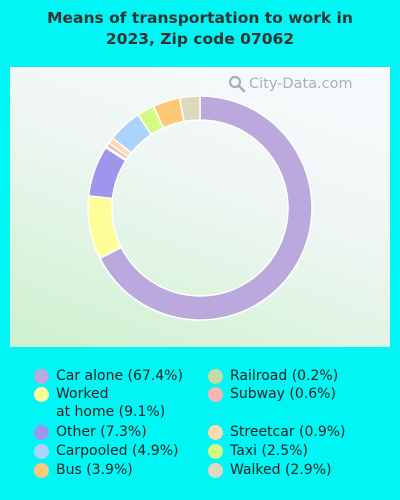 Image resolution: width=400 pixels, height=500 pixels. What do you see at coordinates (189, 109) in the screenshot?
I see `donut-slice-walked` at bounding box center [189, 109].